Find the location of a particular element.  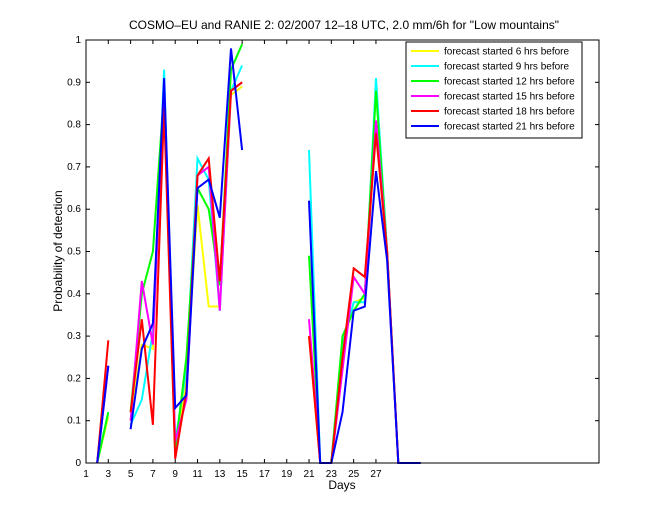

x-tick-label: 27 is located at coordinates (376, 474).